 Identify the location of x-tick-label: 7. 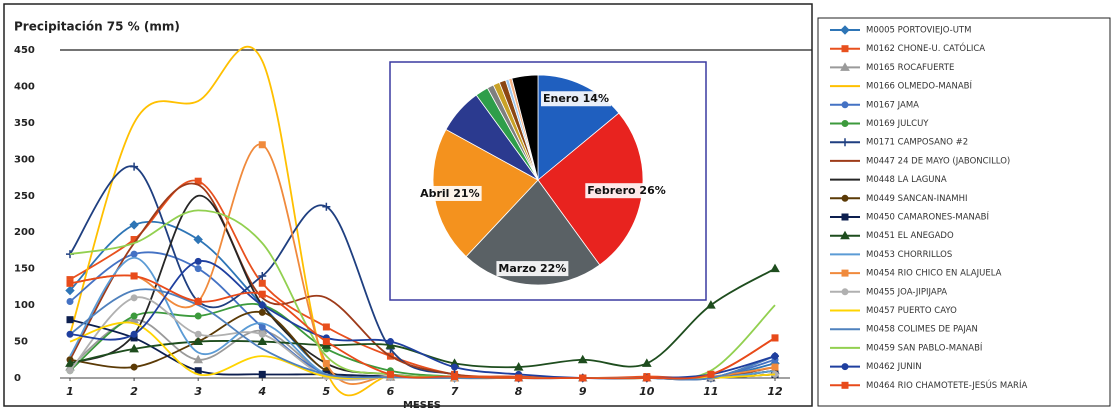
(455, 391).